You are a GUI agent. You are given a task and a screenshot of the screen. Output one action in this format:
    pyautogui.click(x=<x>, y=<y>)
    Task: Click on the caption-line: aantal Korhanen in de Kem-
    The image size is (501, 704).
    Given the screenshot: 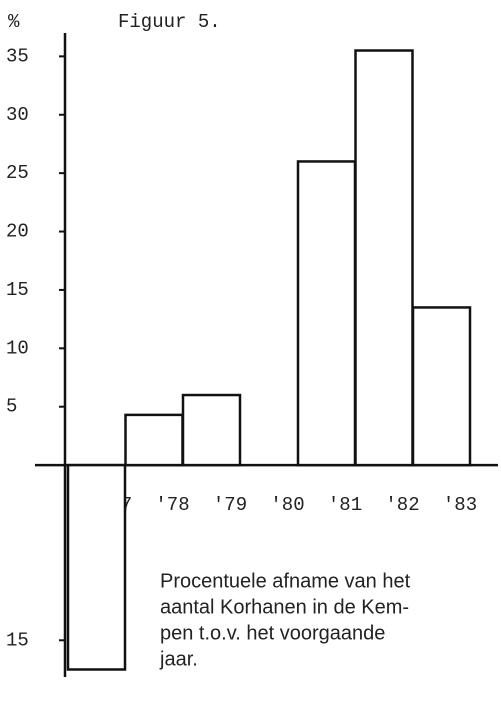 What is the action you would take?
    pyautogui.click(x=284, y=607)
    